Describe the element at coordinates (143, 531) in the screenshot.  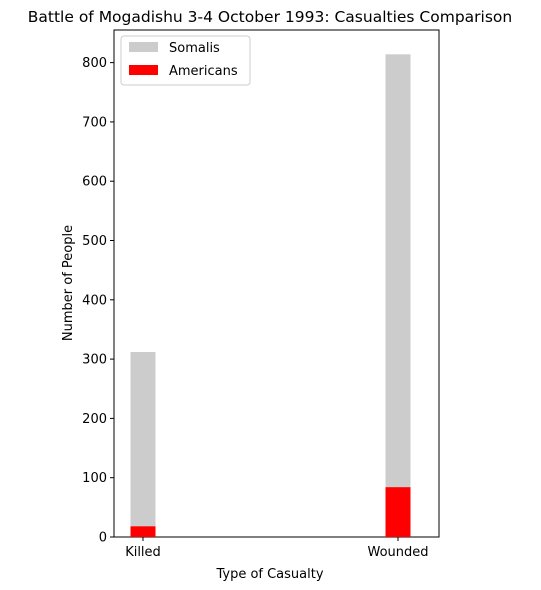
I see `bar-americans-killed` at that location.